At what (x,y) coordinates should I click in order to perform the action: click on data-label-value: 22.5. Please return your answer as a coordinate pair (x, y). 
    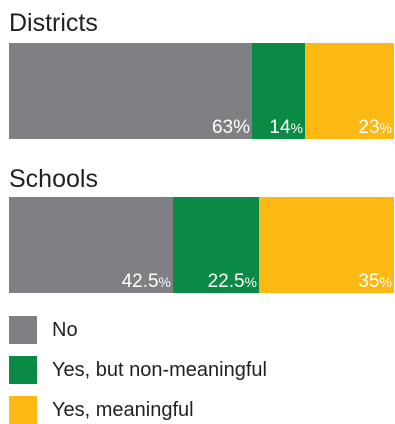
    Looking at the image, I should click on (226, 281).